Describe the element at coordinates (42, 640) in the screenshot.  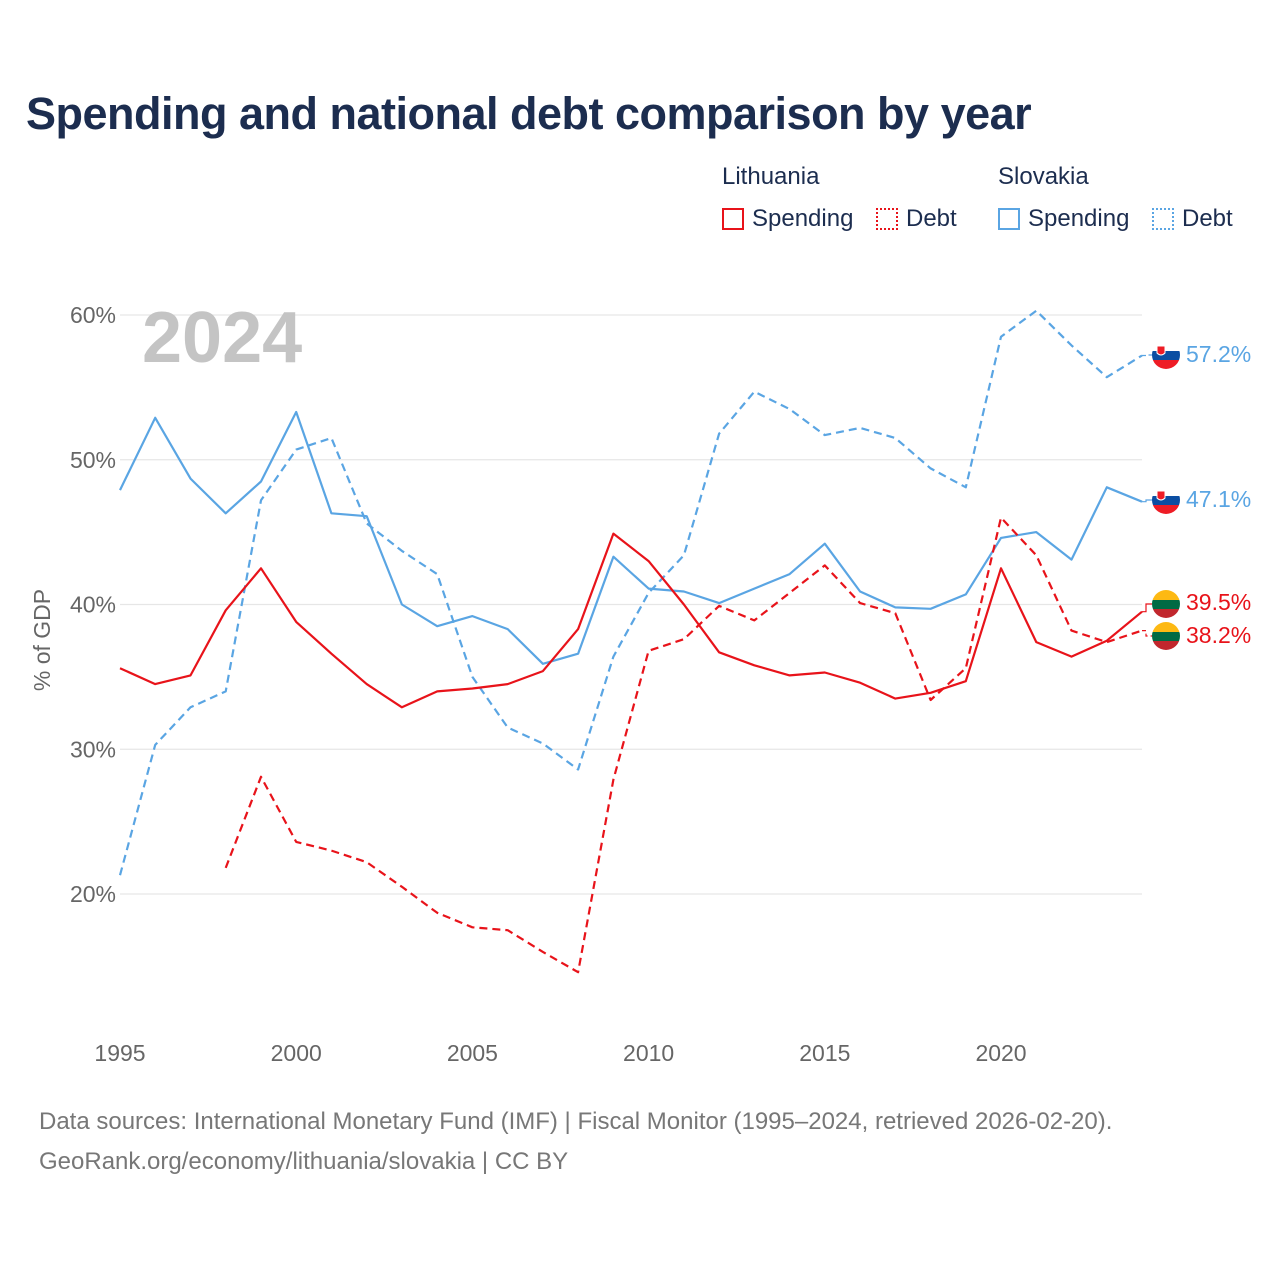
I see `y-axis-label: % of GDP` at that location.